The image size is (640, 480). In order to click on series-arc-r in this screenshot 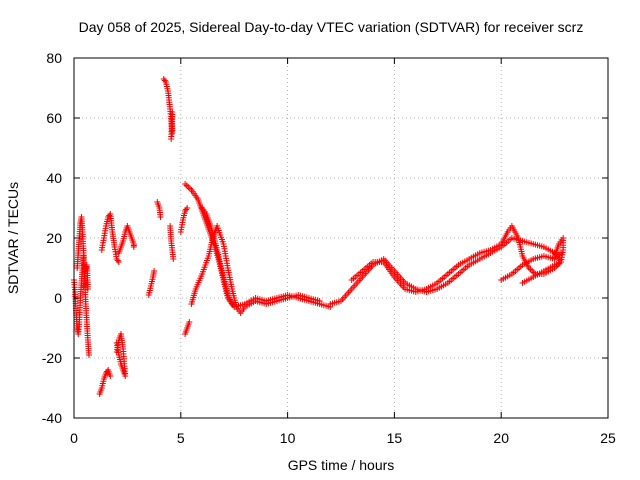, I will do `click(456, 259)`.